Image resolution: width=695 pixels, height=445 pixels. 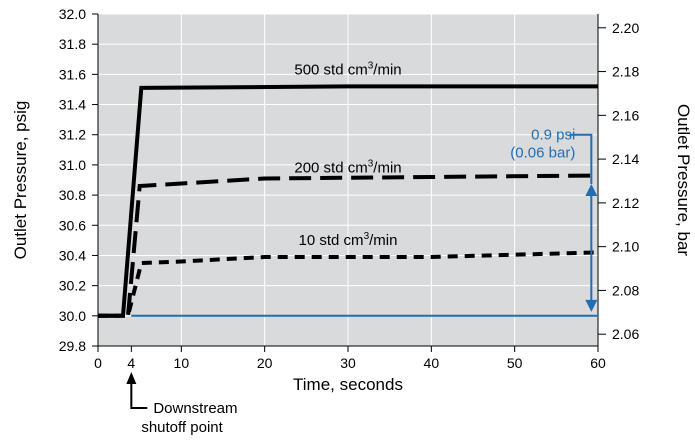 What do you see at coordinates (542, 153) in the screenshot?
I see `pressure-diff-bar-label: (0.06 bar)` at bounding box center [542, 153].